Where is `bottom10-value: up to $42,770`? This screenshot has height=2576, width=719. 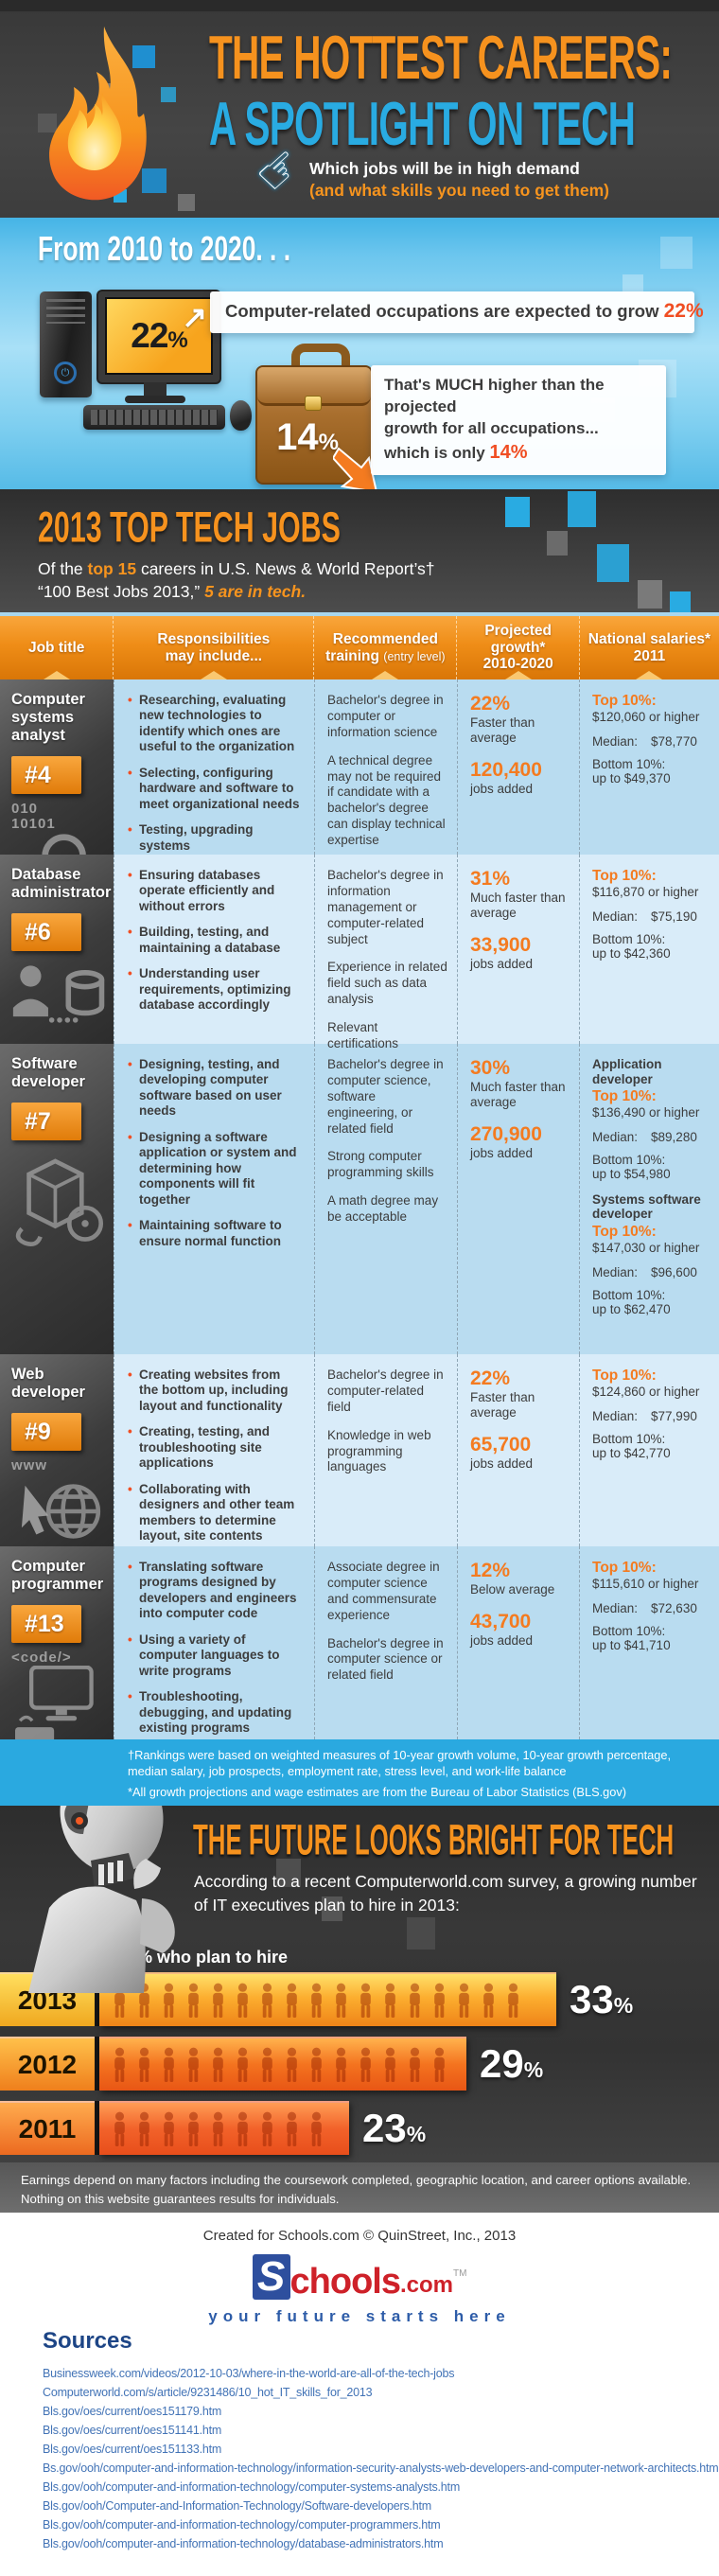 bottom10-value: up to $42,770 is located at coordinates (631, 1452).